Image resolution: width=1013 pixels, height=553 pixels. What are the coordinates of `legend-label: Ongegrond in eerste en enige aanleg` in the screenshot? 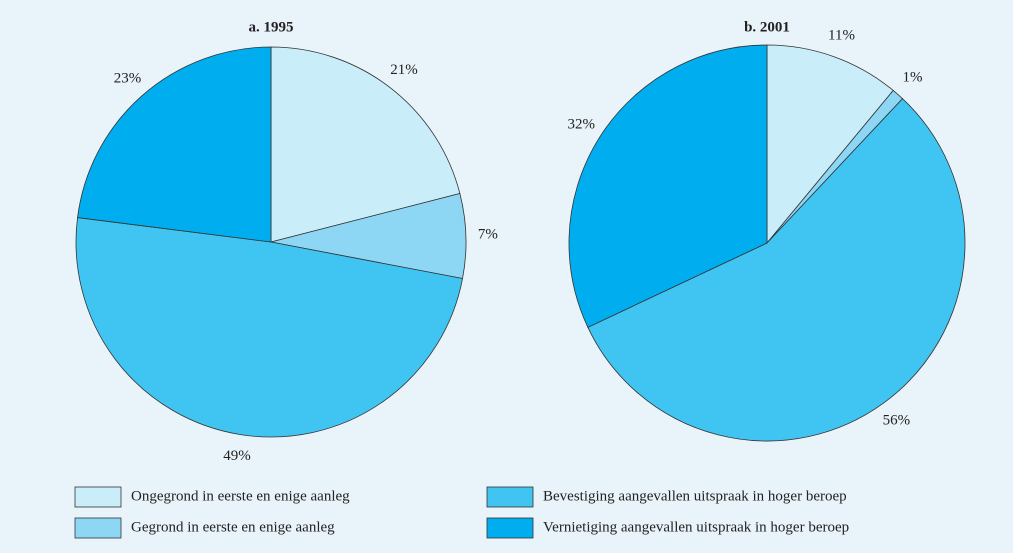 It's located at (240, 496).